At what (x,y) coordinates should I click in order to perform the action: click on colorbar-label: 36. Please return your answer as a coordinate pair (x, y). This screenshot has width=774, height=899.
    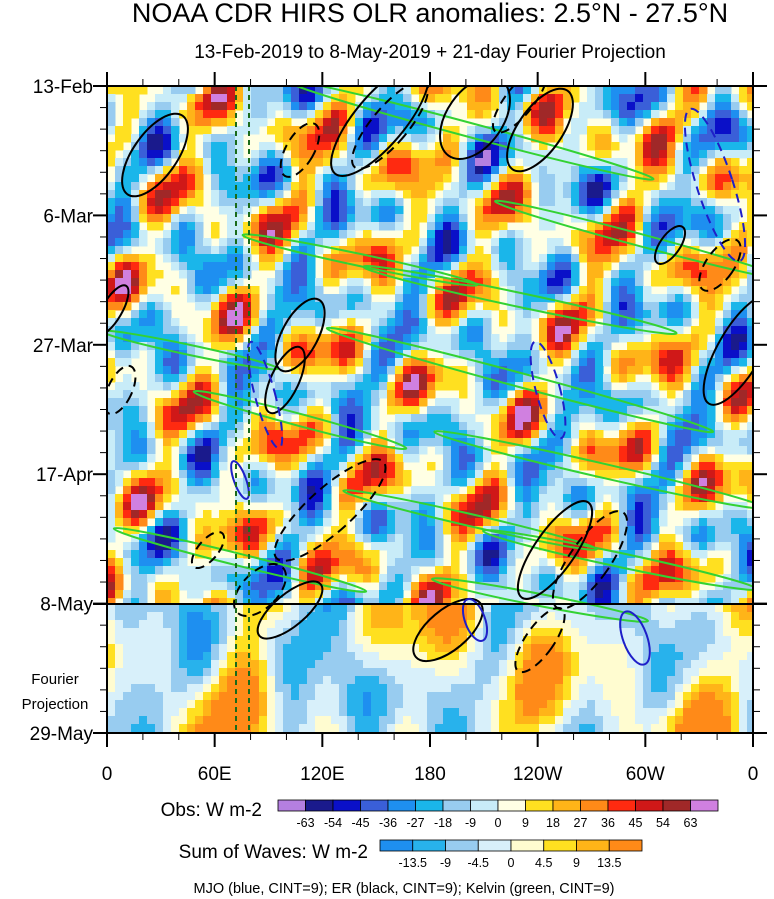
    Looking at the image, I should click on (608, 823).